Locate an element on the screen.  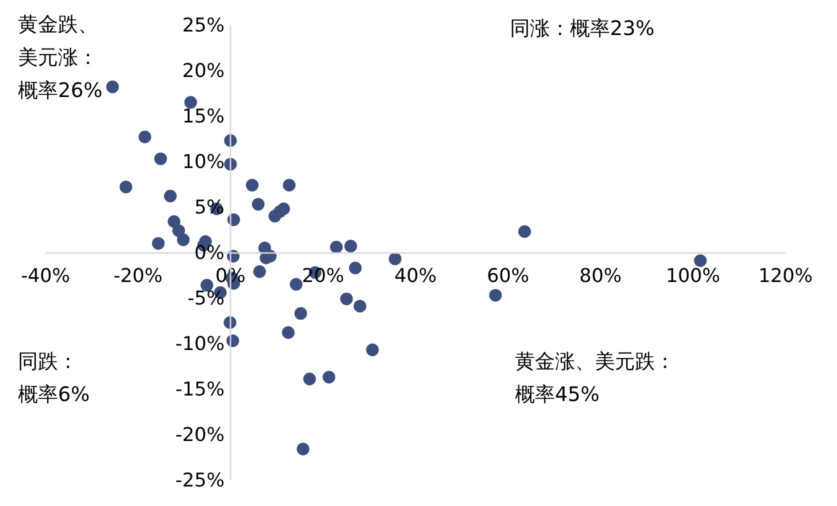
x-tick-label: 20% is located at coordinates (323, 276).